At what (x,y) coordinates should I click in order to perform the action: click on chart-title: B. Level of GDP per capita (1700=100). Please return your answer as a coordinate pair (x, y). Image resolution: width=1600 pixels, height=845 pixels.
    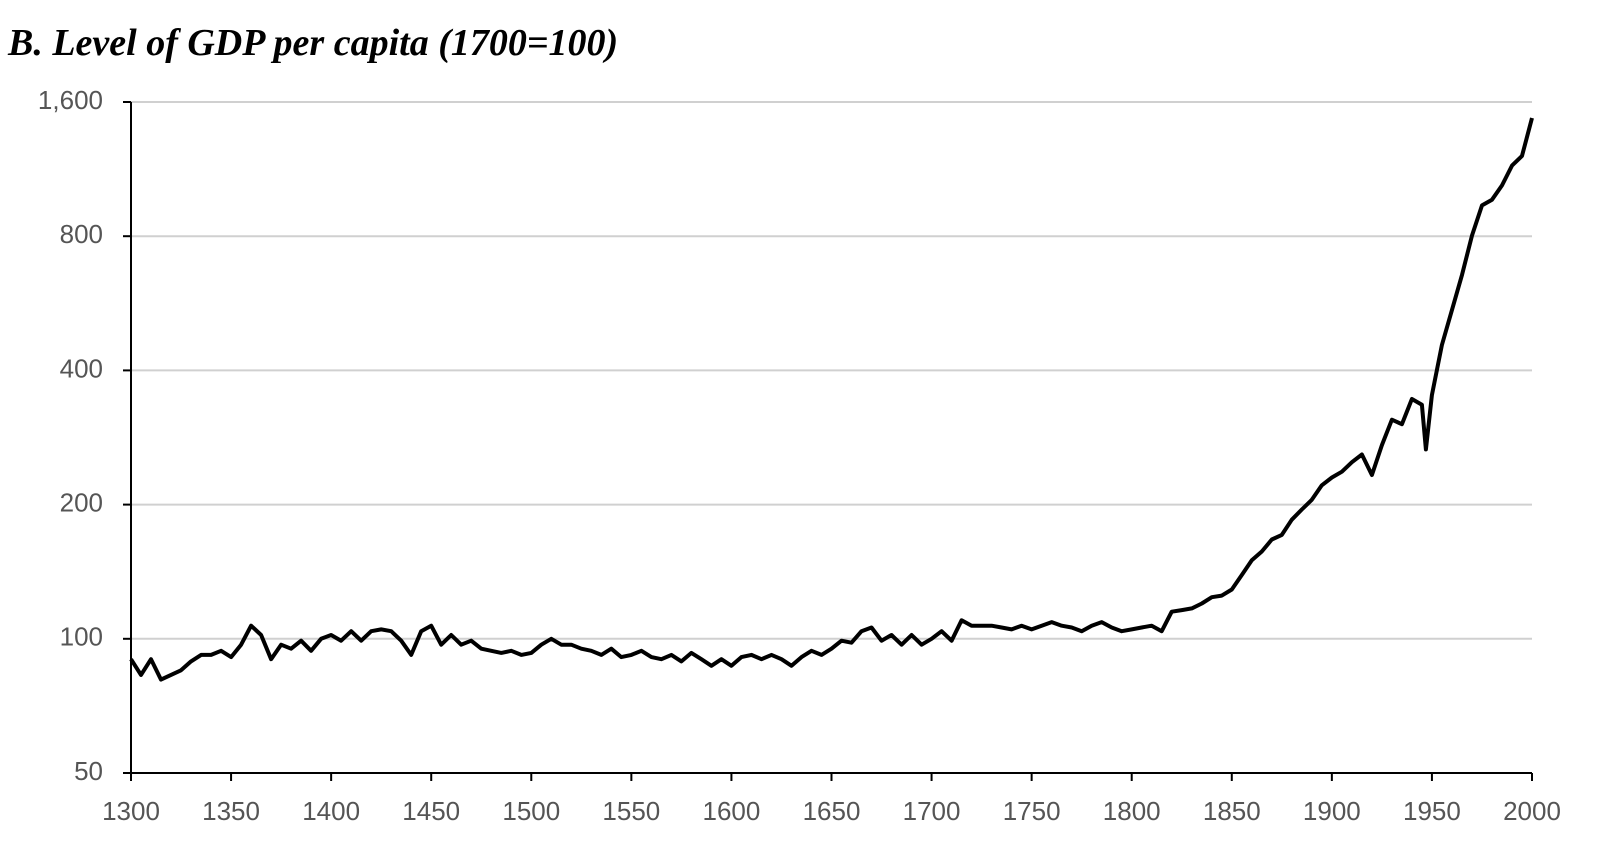
    Looking at the image, I should click on (312, 43).